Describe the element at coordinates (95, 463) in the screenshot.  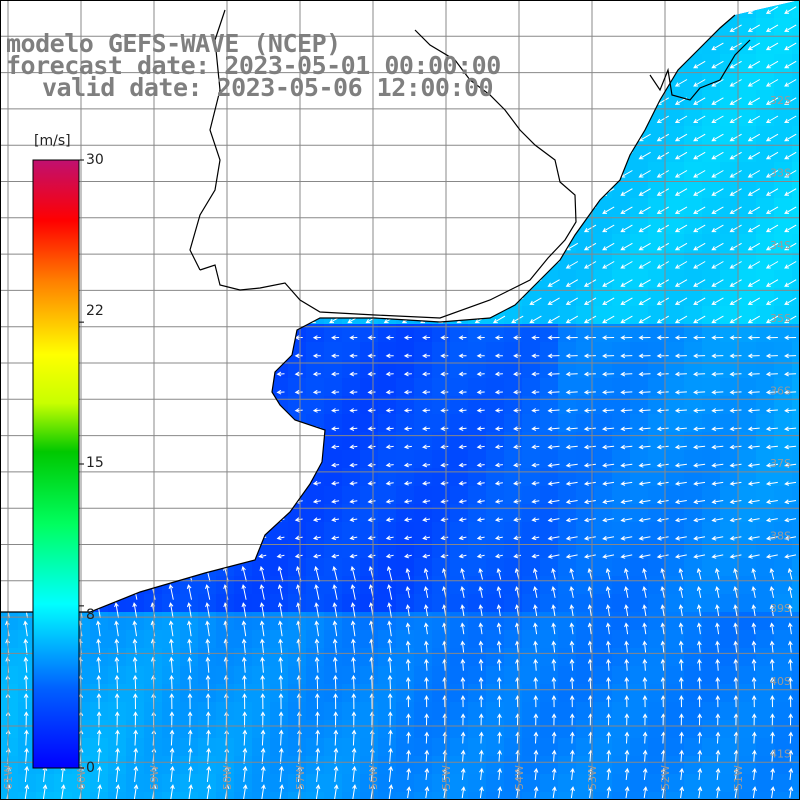
I see `colorbar-tick-label: 15` at that location.